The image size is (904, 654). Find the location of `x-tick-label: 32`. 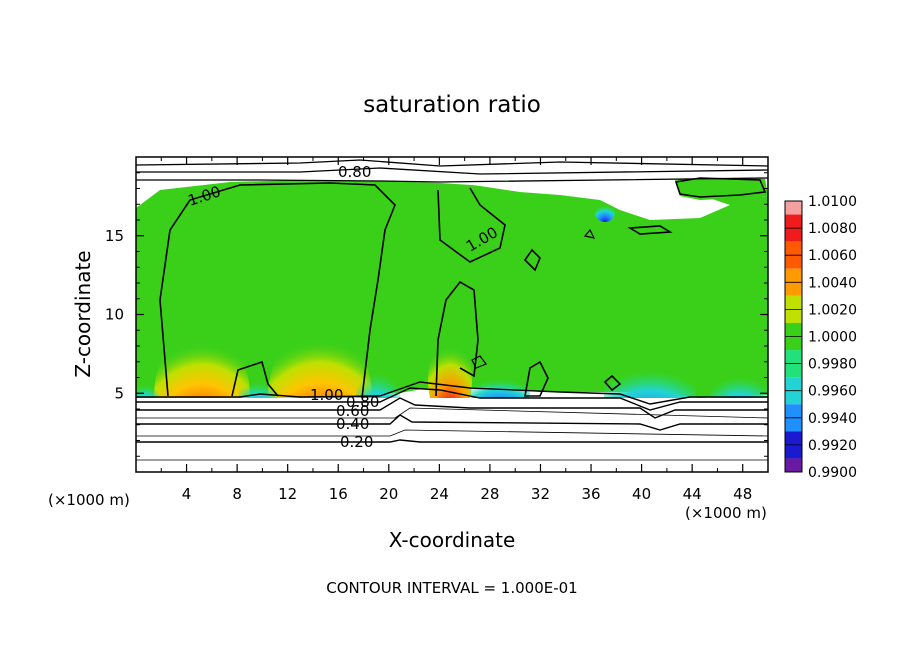

x-tick-label: 32 is located at coordinates (540, 494).